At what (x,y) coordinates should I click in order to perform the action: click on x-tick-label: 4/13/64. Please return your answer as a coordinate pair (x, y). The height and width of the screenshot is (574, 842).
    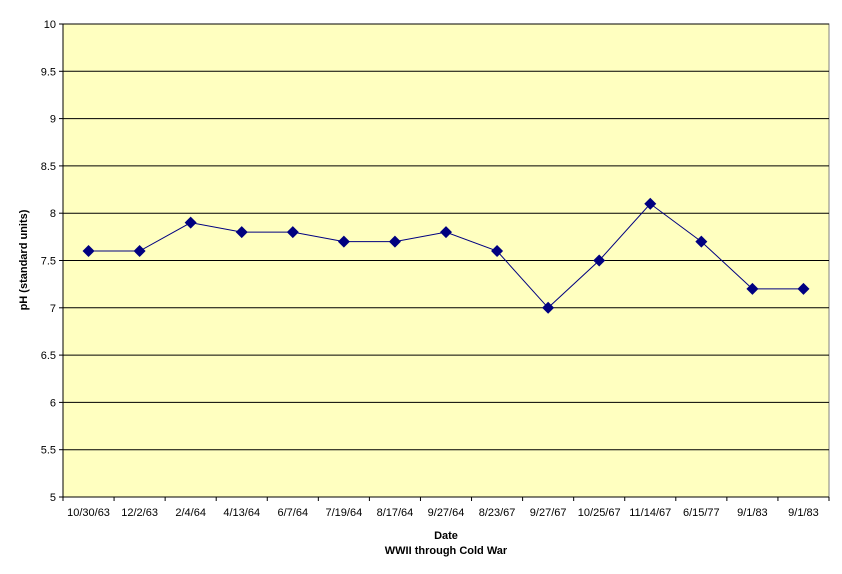
    Looking at the image, I should click on (241, 513).